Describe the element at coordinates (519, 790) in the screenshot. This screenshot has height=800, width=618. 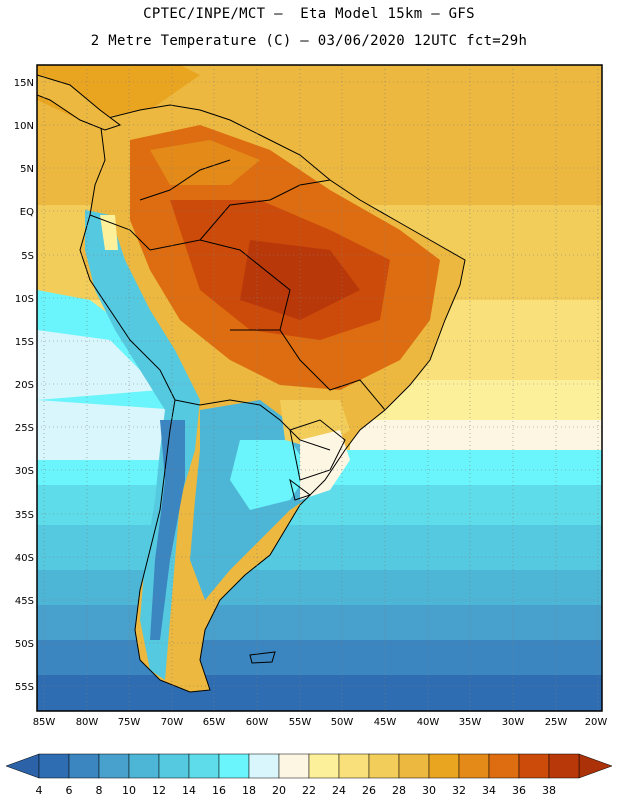
I see `colorbar-label: 36` at that location.